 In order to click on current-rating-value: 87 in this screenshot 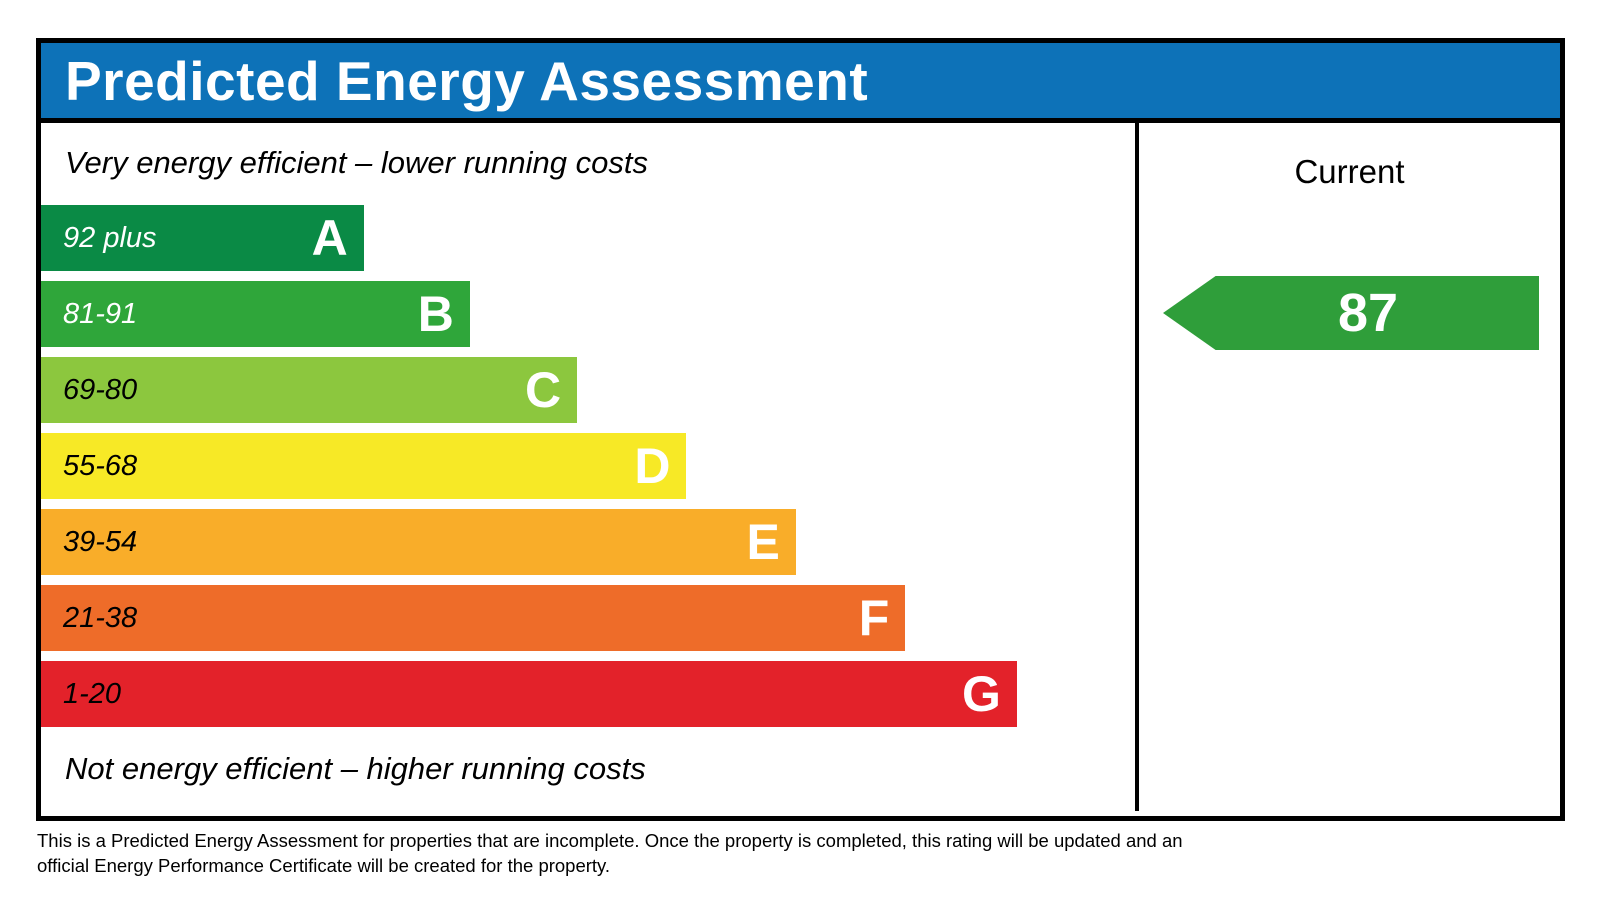, I will do `click(1368, 313)`.